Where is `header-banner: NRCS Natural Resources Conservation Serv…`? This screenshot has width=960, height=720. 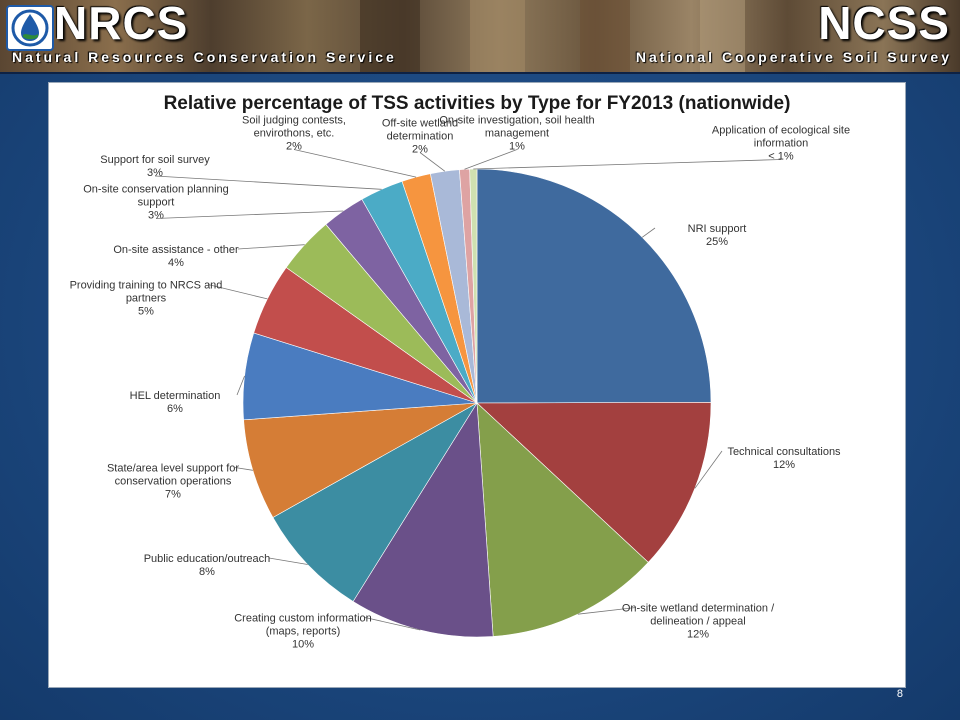 header-banner: NRCS Natural Resources Conservation Serv… is located at coordinates (480, 37).